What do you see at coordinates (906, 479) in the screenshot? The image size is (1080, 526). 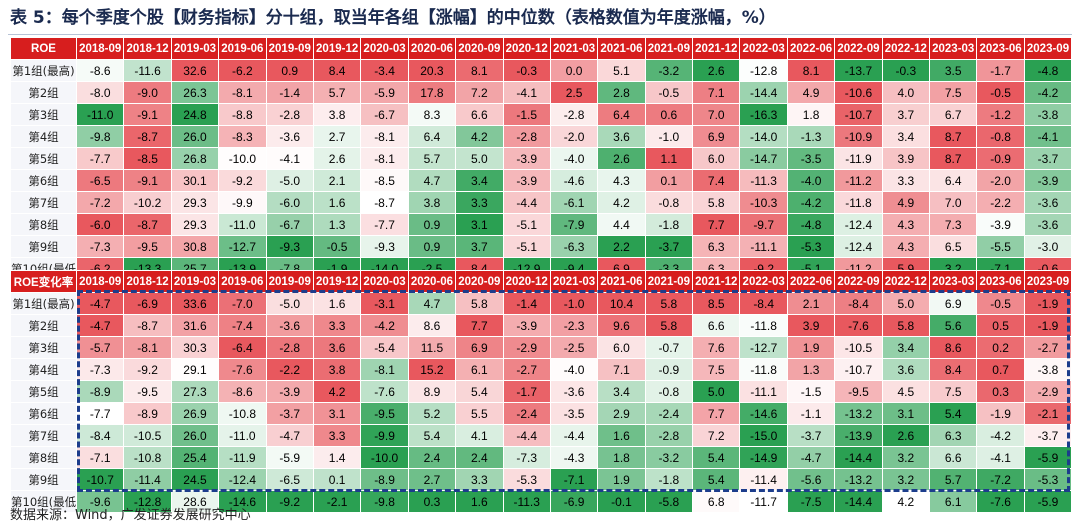 I see `data-cell: 3.2` at bounding box center [906, 479].